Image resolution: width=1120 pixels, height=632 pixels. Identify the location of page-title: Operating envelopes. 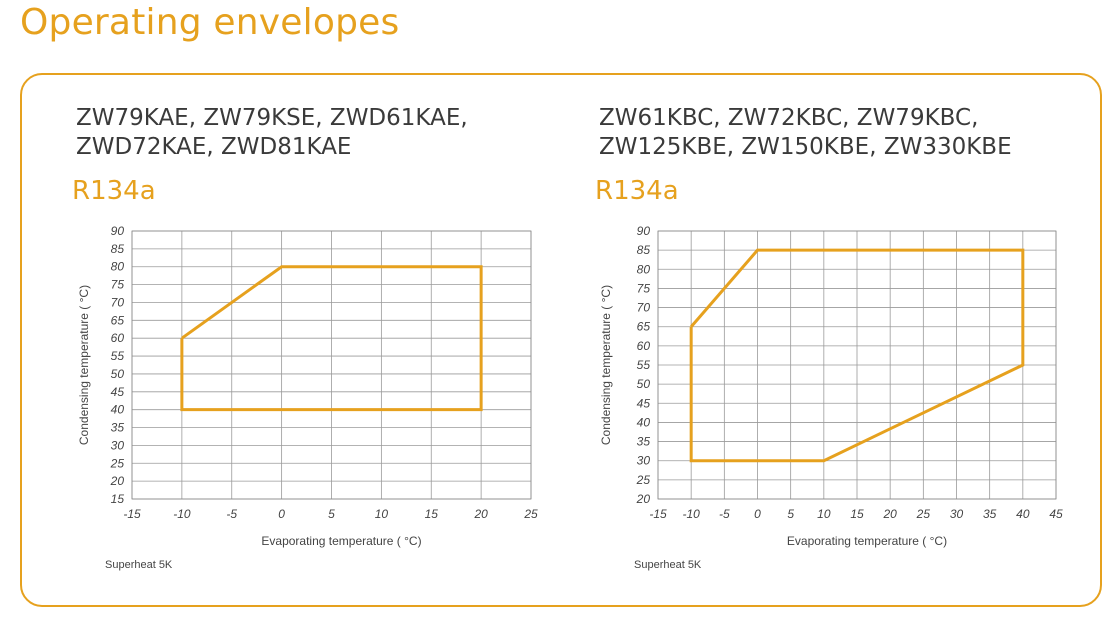
(210, 22).